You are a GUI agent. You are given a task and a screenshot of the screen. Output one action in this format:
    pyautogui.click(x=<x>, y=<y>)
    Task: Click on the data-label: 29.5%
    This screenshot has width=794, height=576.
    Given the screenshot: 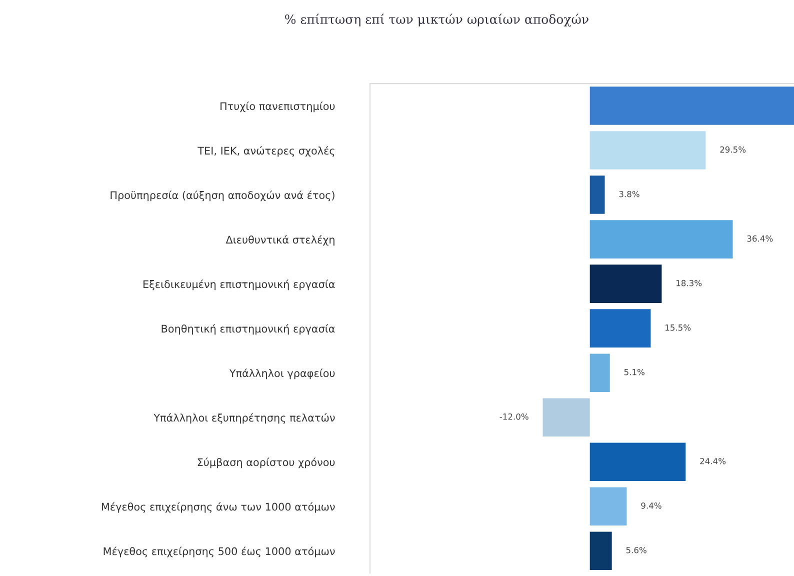 What is the action you would take?
    pyautogui.click(x=733, y=149)
    